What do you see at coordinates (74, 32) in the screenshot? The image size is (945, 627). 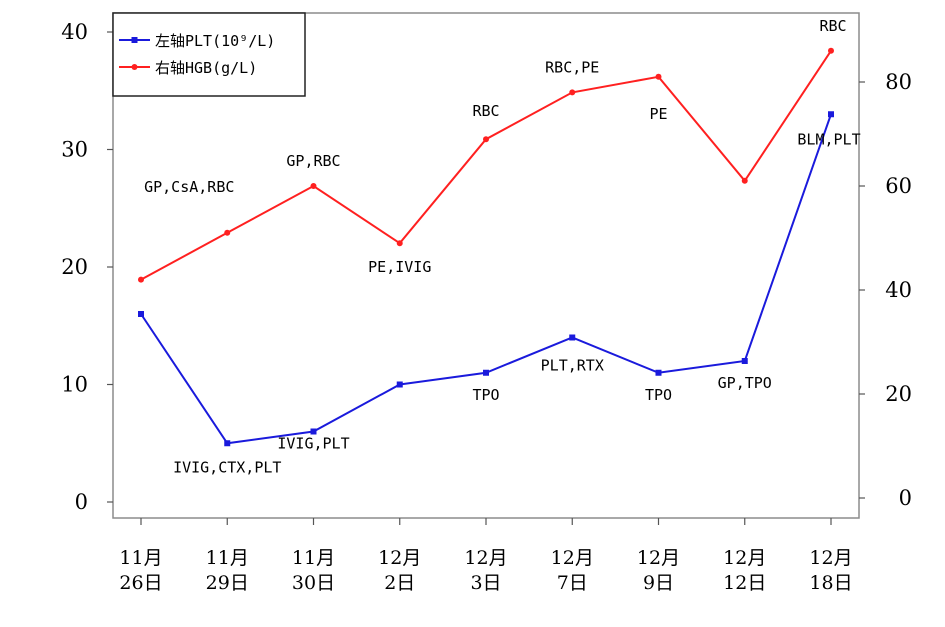 I see `left-axis-tick-label: 40` at bounding box center [74, 32].